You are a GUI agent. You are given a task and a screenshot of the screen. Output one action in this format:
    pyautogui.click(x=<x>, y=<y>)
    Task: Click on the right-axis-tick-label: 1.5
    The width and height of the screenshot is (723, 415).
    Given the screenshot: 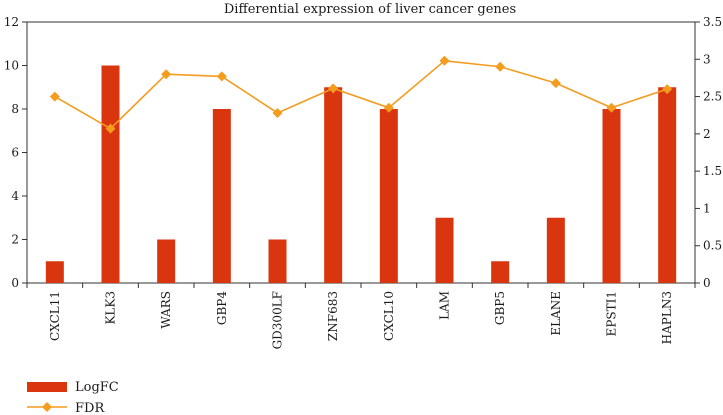 What is the action you would take?
    pyautogui.click(x=712, y=171)
    